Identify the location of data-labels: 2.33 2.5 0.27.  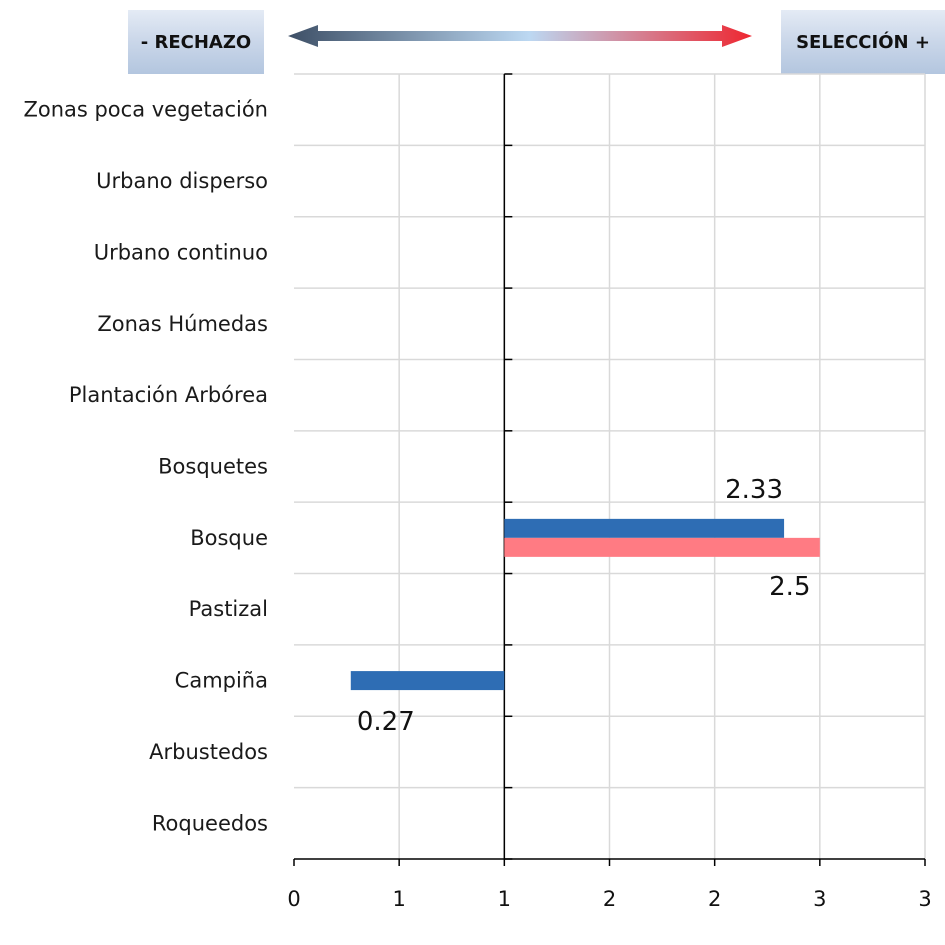
(584, 606).